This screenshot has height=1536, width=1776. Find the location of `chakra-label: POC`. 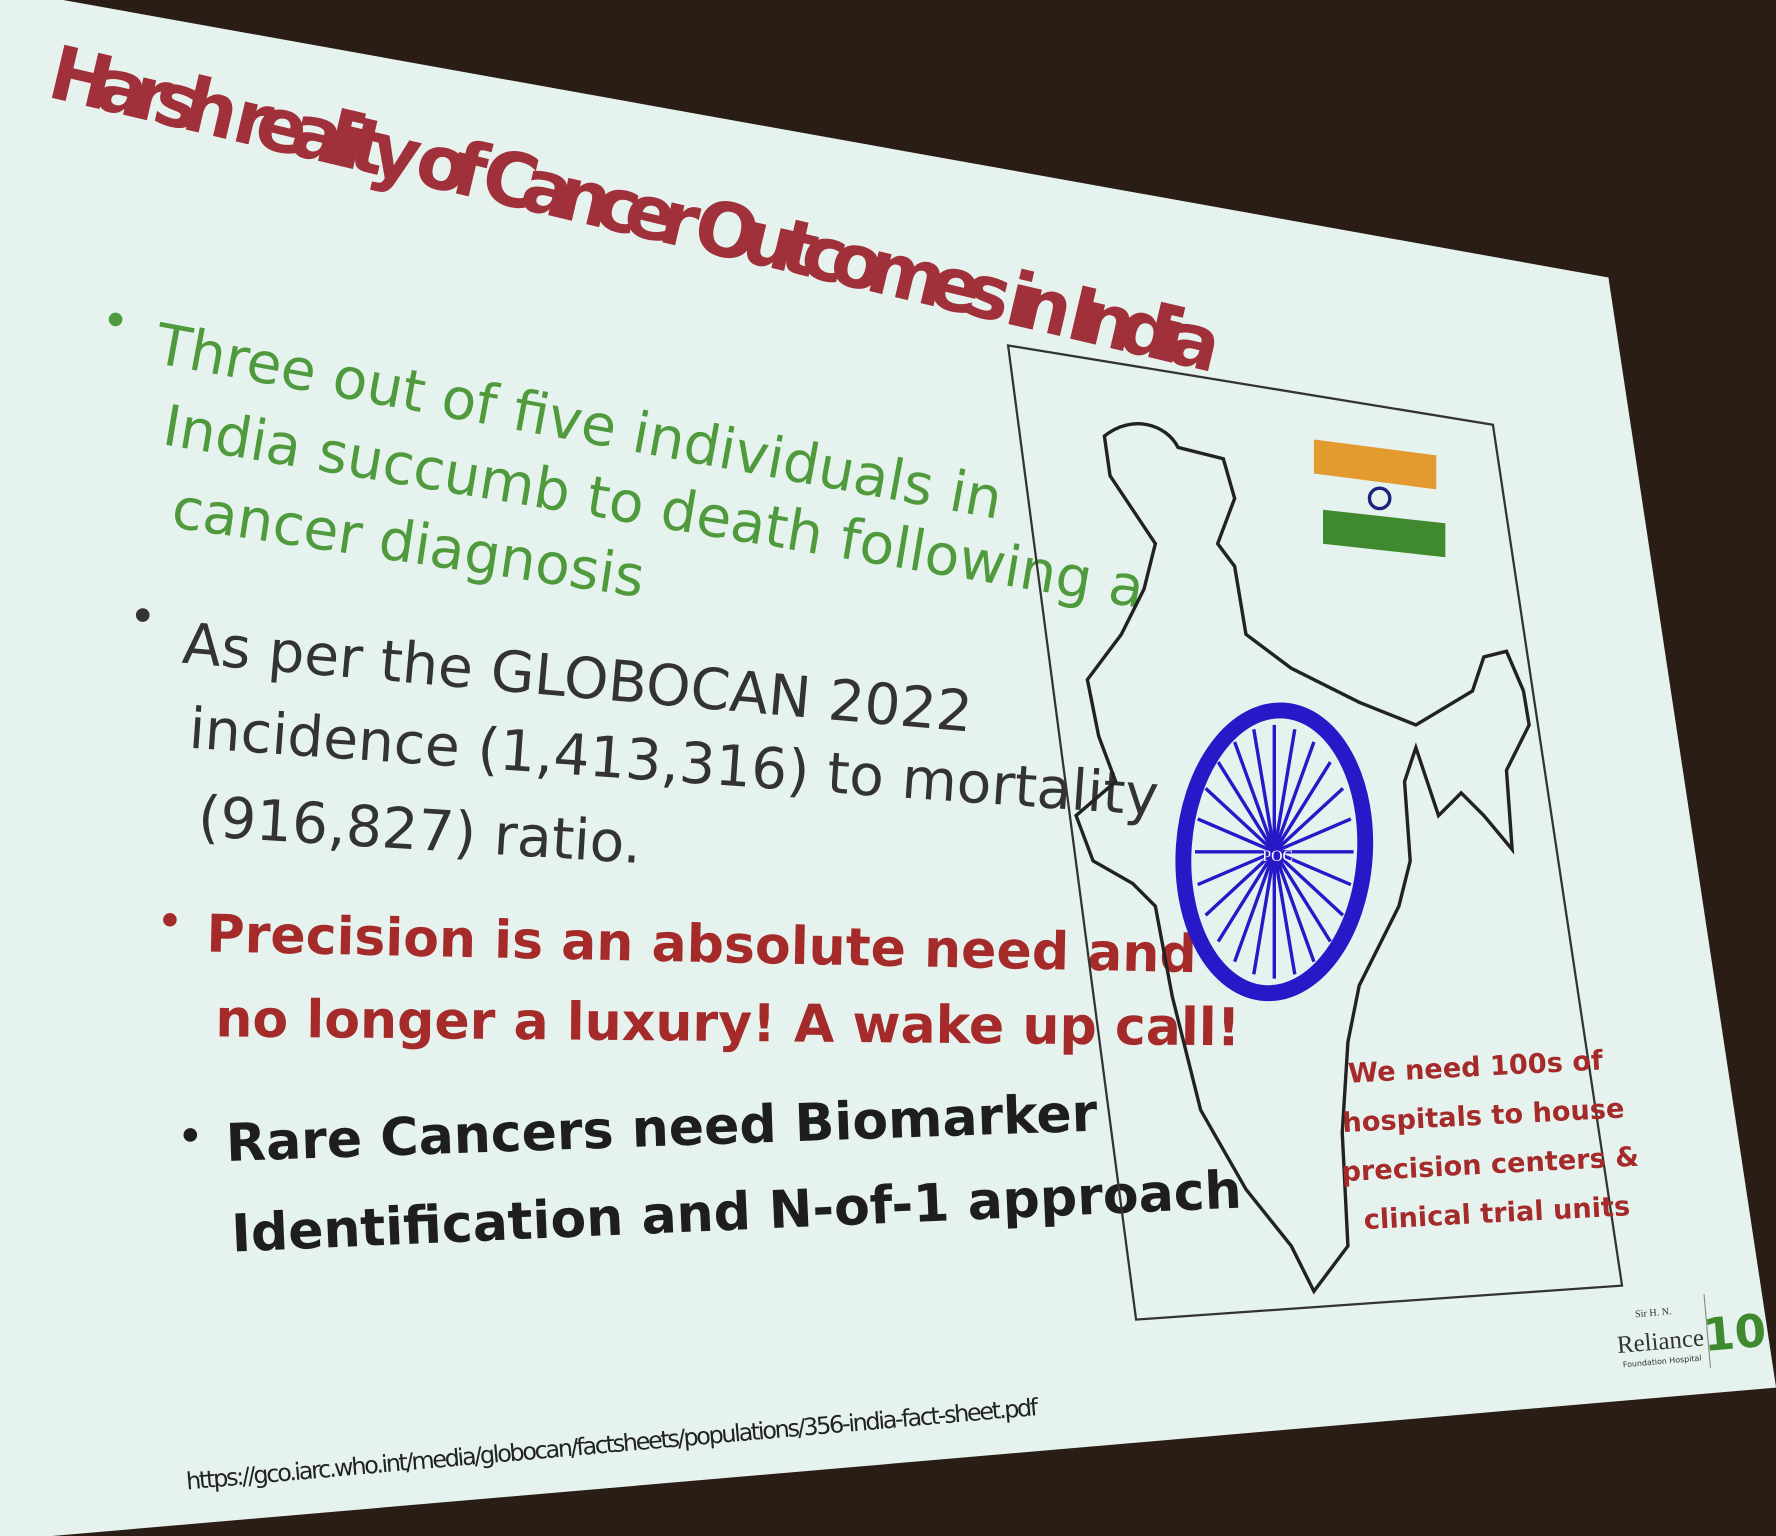

chakra-label: POC is located at coordinates (1277, 856).